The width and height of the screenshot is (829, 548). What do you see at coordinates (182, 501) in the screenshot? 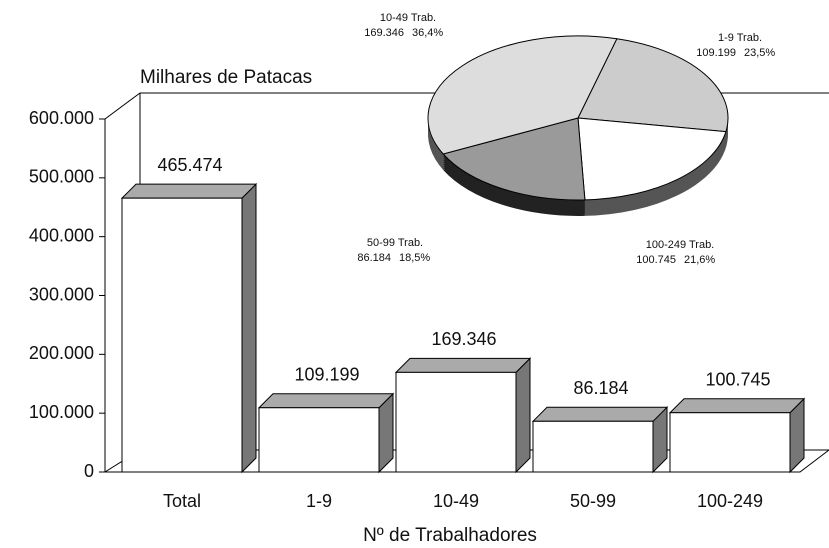
I see `x-tick-label: Total` at bounding box center [182, 501].